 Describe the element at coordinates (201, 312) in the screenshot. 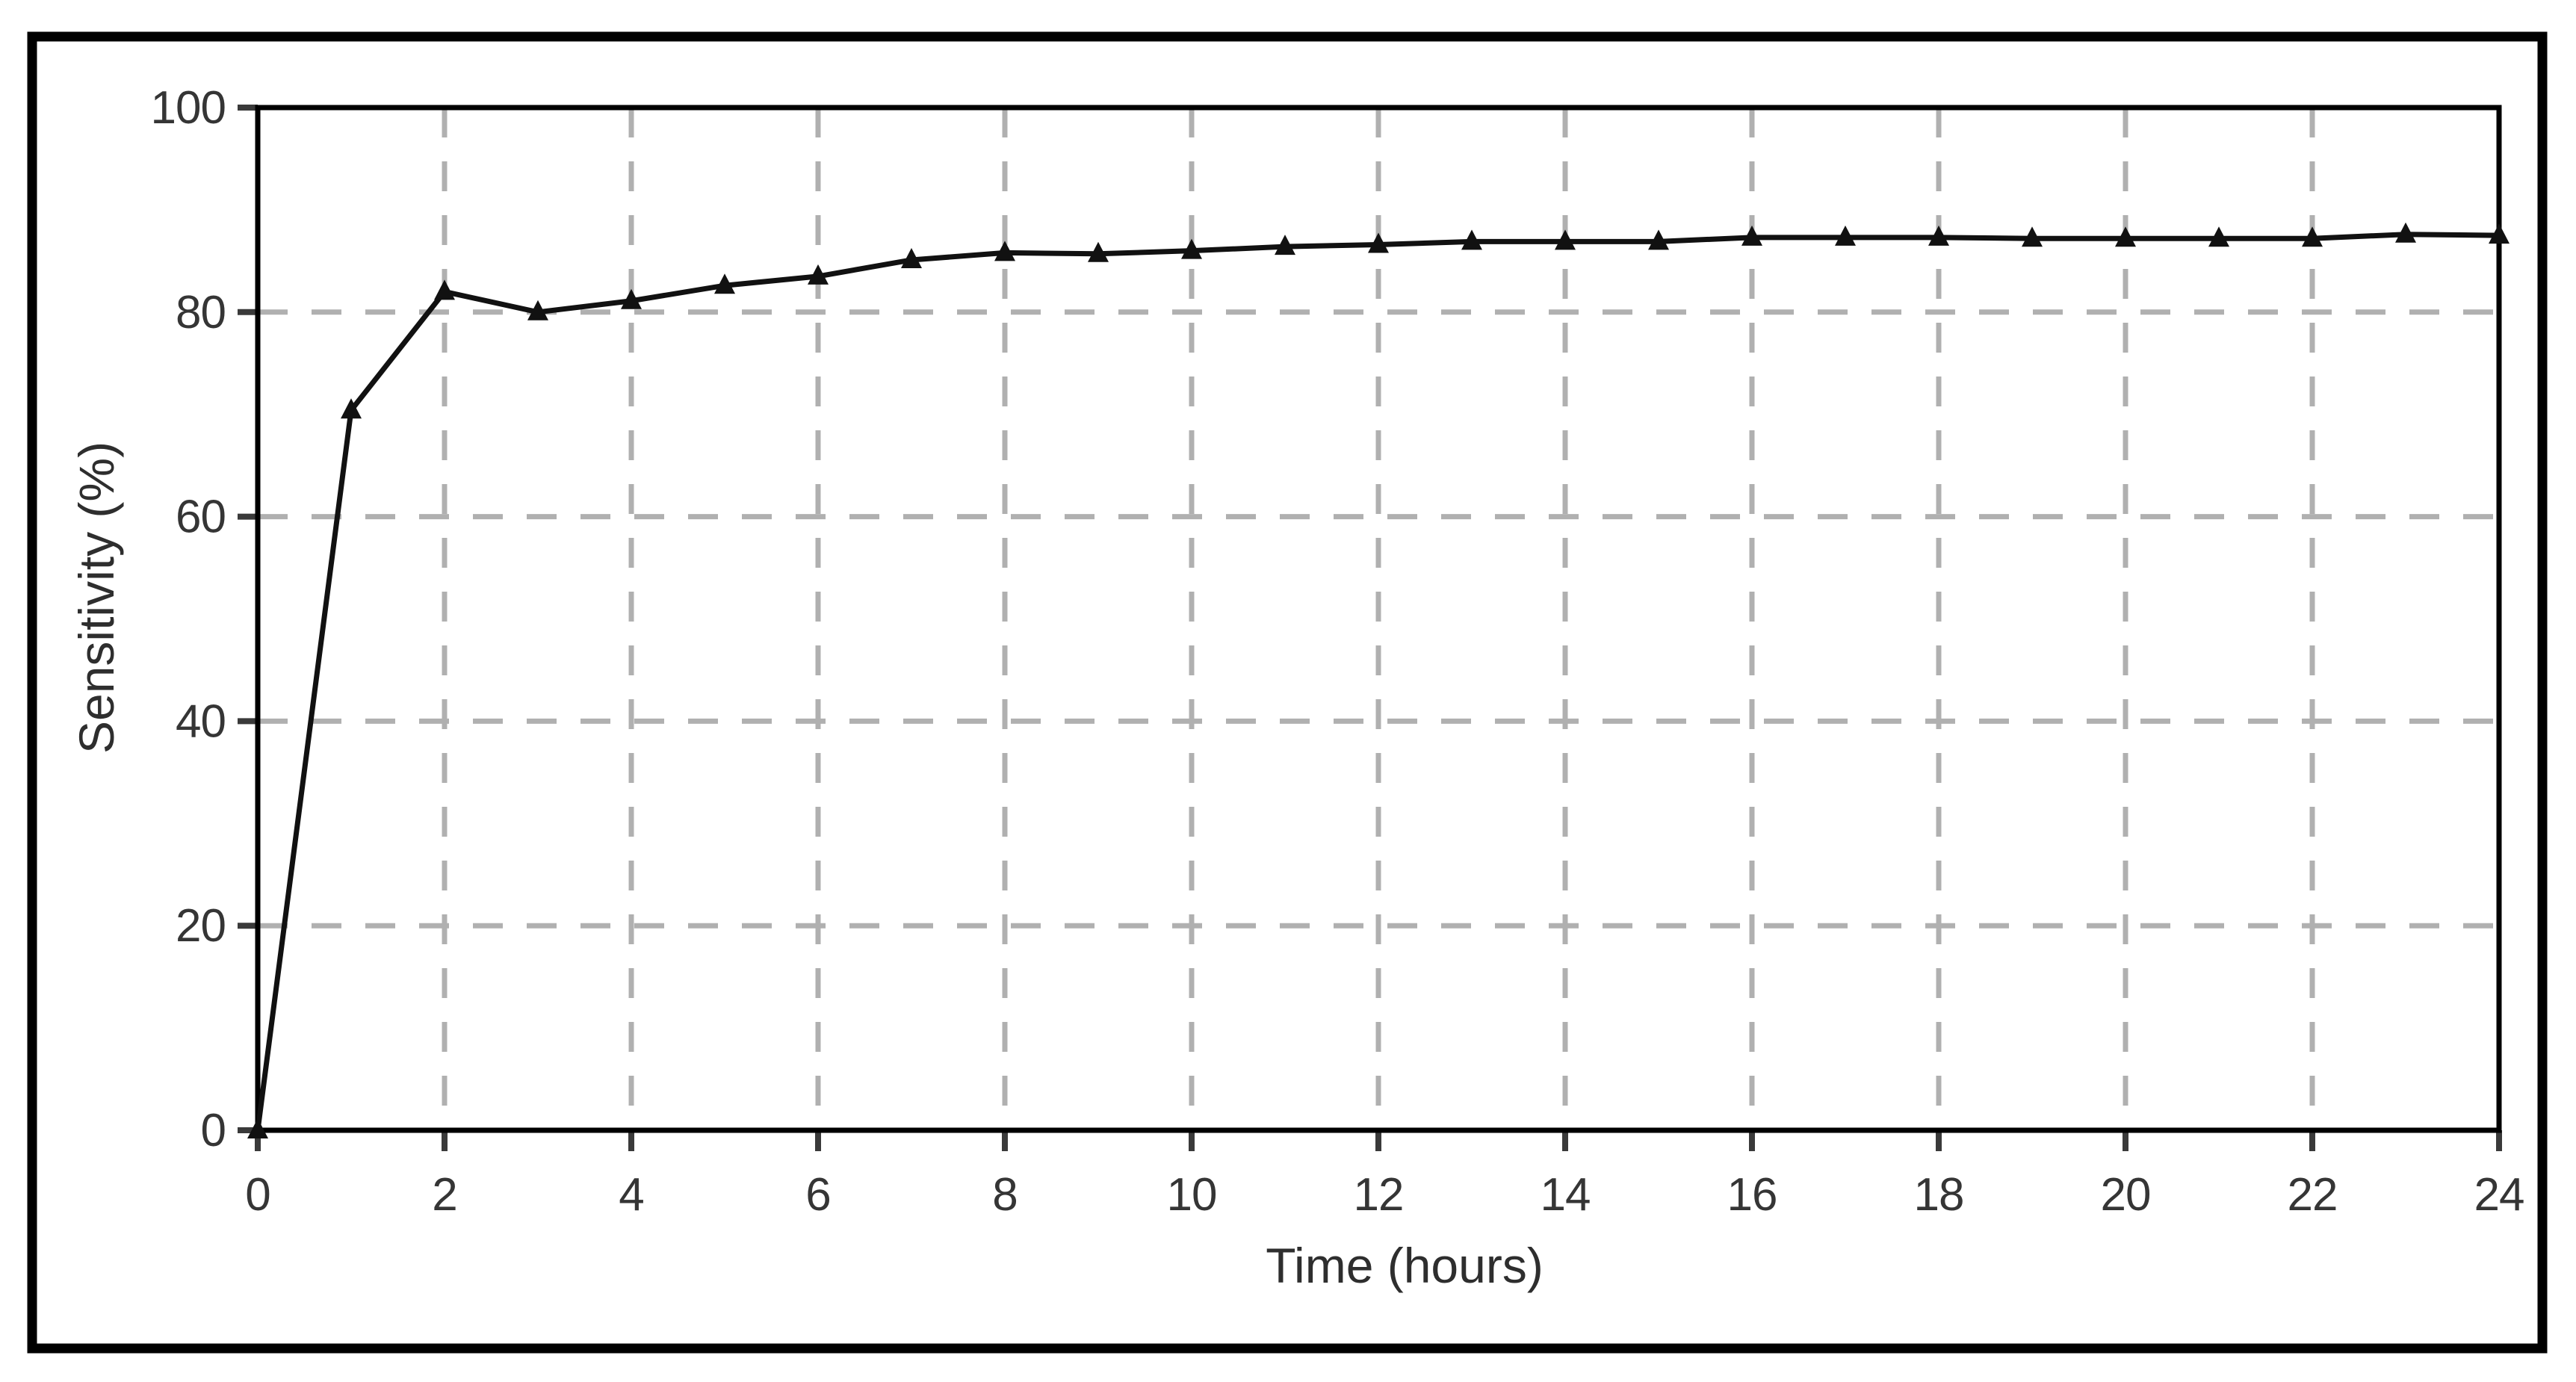

I see `y-tick-label-80: 80` at that location.